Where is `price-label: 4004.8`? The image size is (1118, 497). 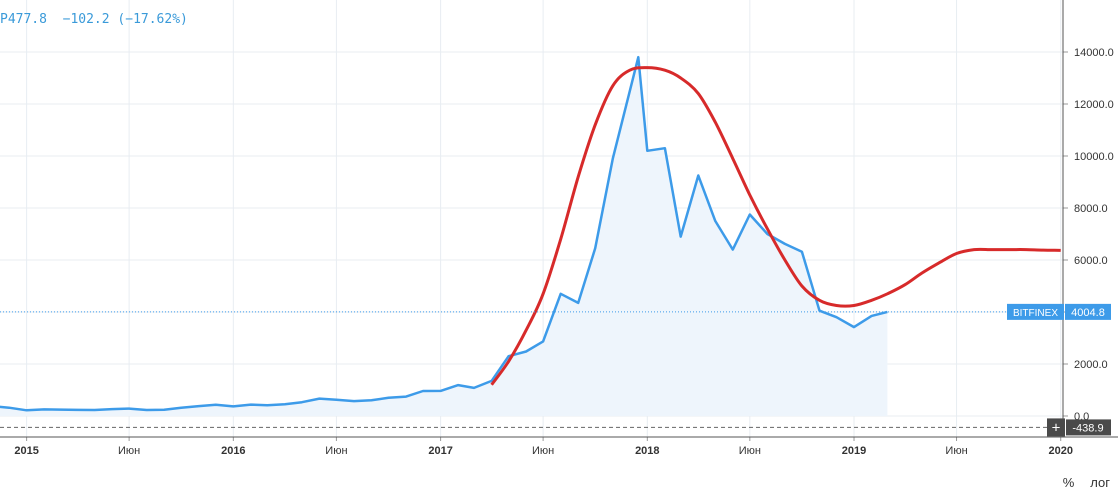
price-label: 4004.8 is located at coordinates (1088, 313).